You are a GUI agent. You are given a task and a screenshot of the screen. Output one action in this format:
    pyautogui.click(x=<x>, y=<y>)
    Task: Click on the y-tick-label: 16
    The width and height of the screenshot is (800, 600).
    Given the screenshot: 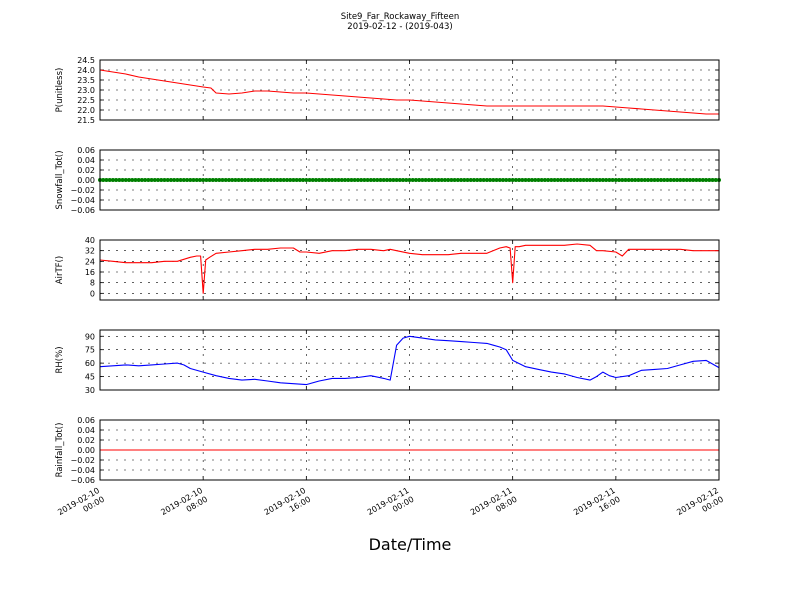 What is the action you would take?
    pyautogui.click(x=90, y=272)
    